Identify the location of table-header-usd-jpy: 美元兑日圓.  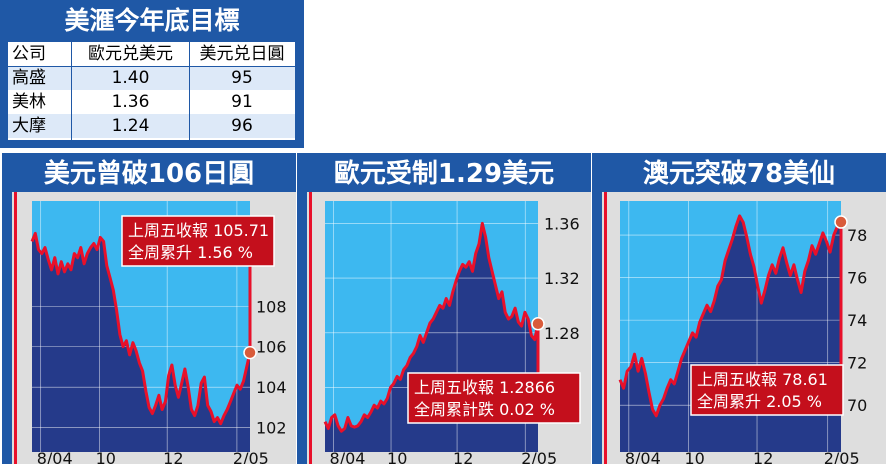
(242, 54).